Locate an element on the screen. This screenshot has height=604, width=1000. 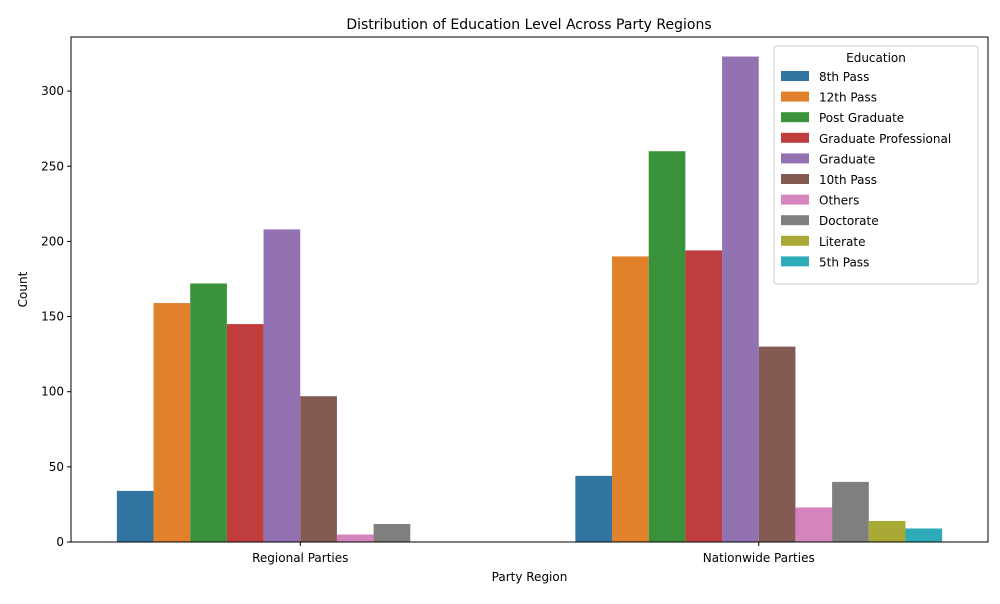
legend-box is located at coordinates (876, 165).